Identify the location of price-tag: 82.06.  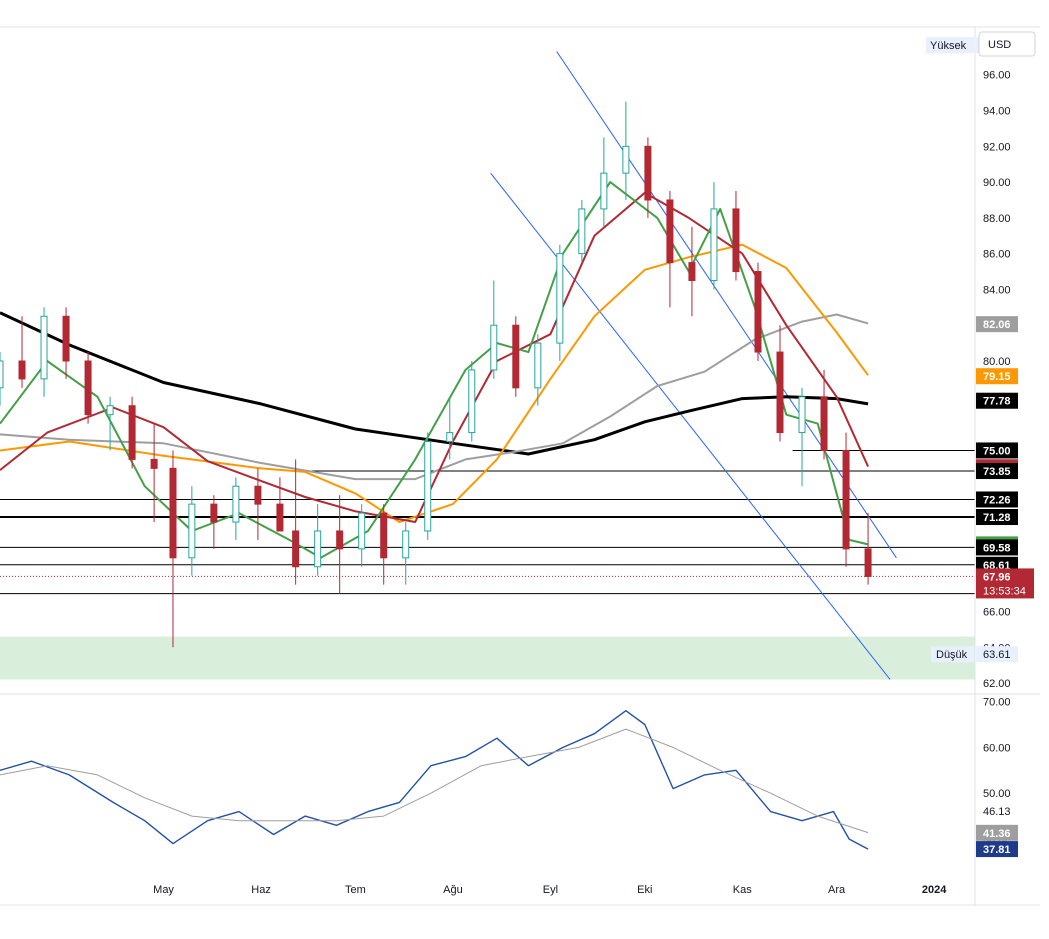
(997, 324).